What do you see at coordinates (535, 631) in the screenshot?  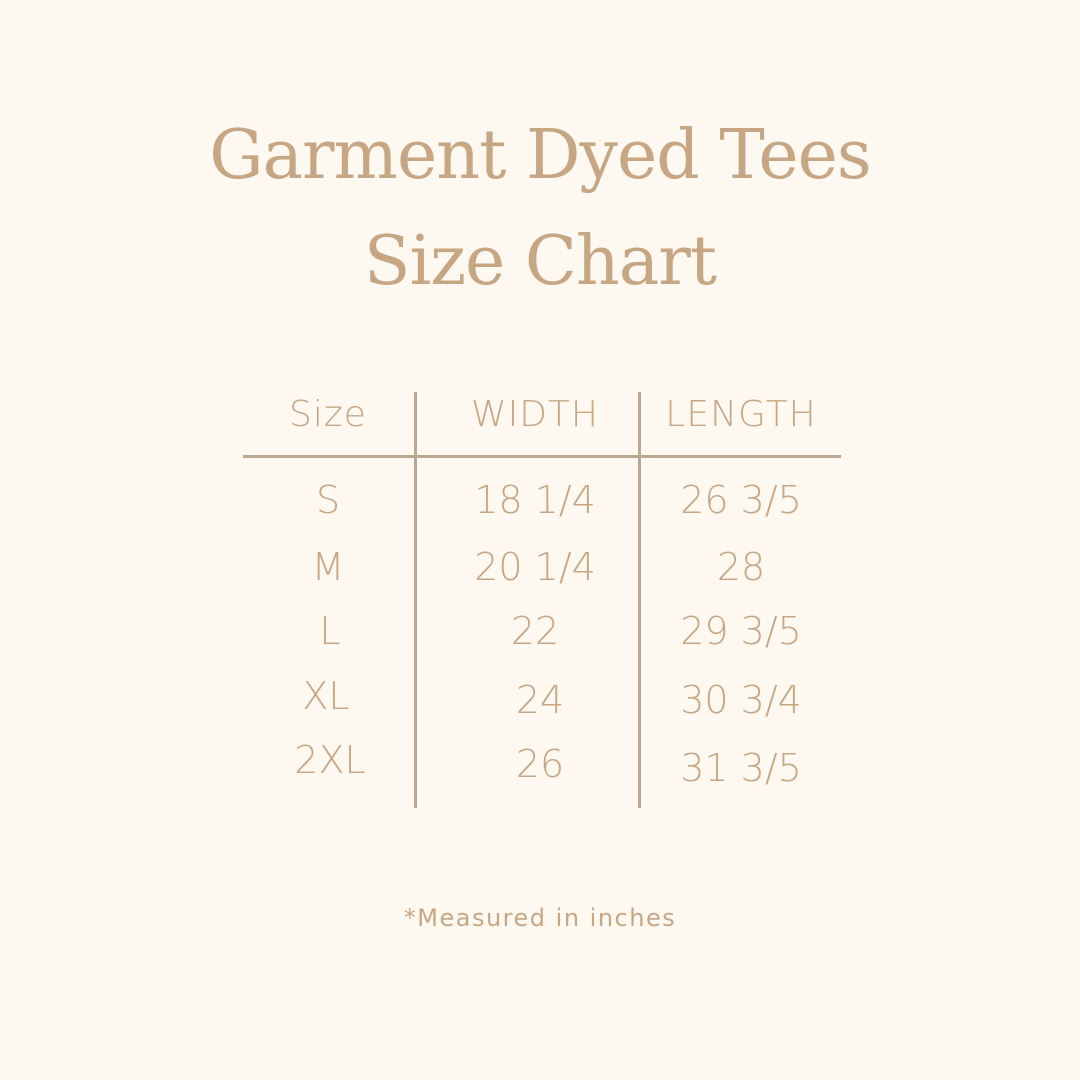 I see `cell-width: 22` at bounding box center [535, 631].